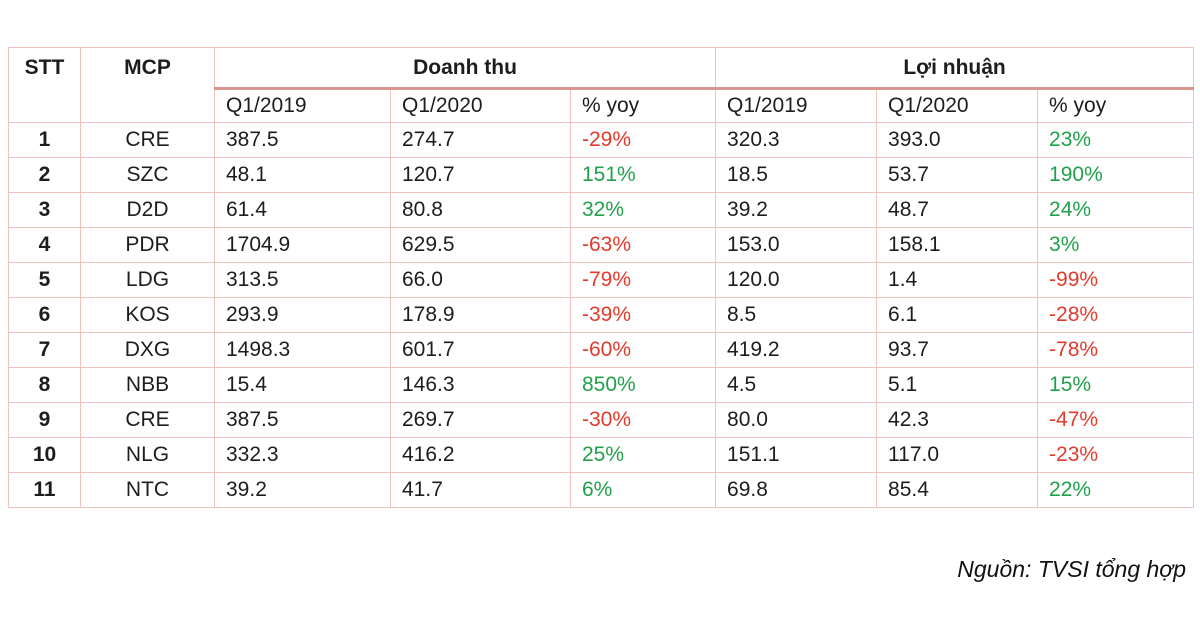 This screenshot has height=625, width=1200. What do you see at coordinates (480, 490) in the screenshot?
I see `revenue-q1-2020-cell: 41.7` at bounding box center [480, 490].